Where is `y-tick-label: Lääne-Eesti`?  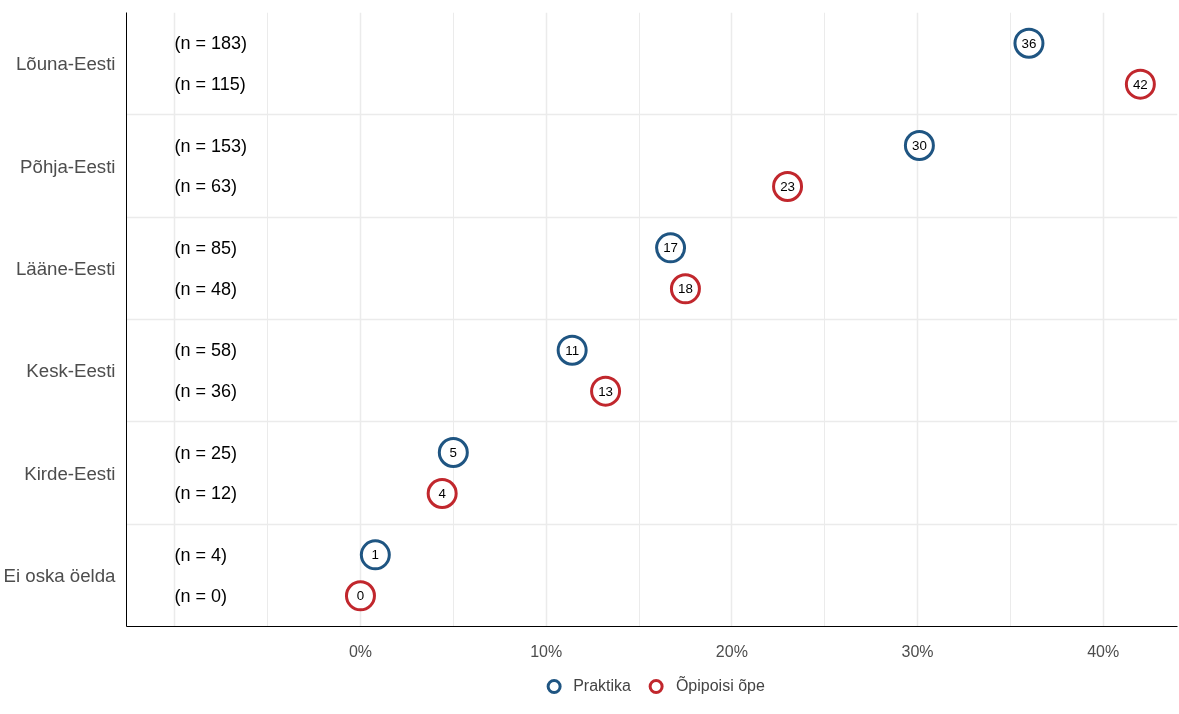
y-tick-label: Lääne-Eesti is located at coordinates (65, 268).